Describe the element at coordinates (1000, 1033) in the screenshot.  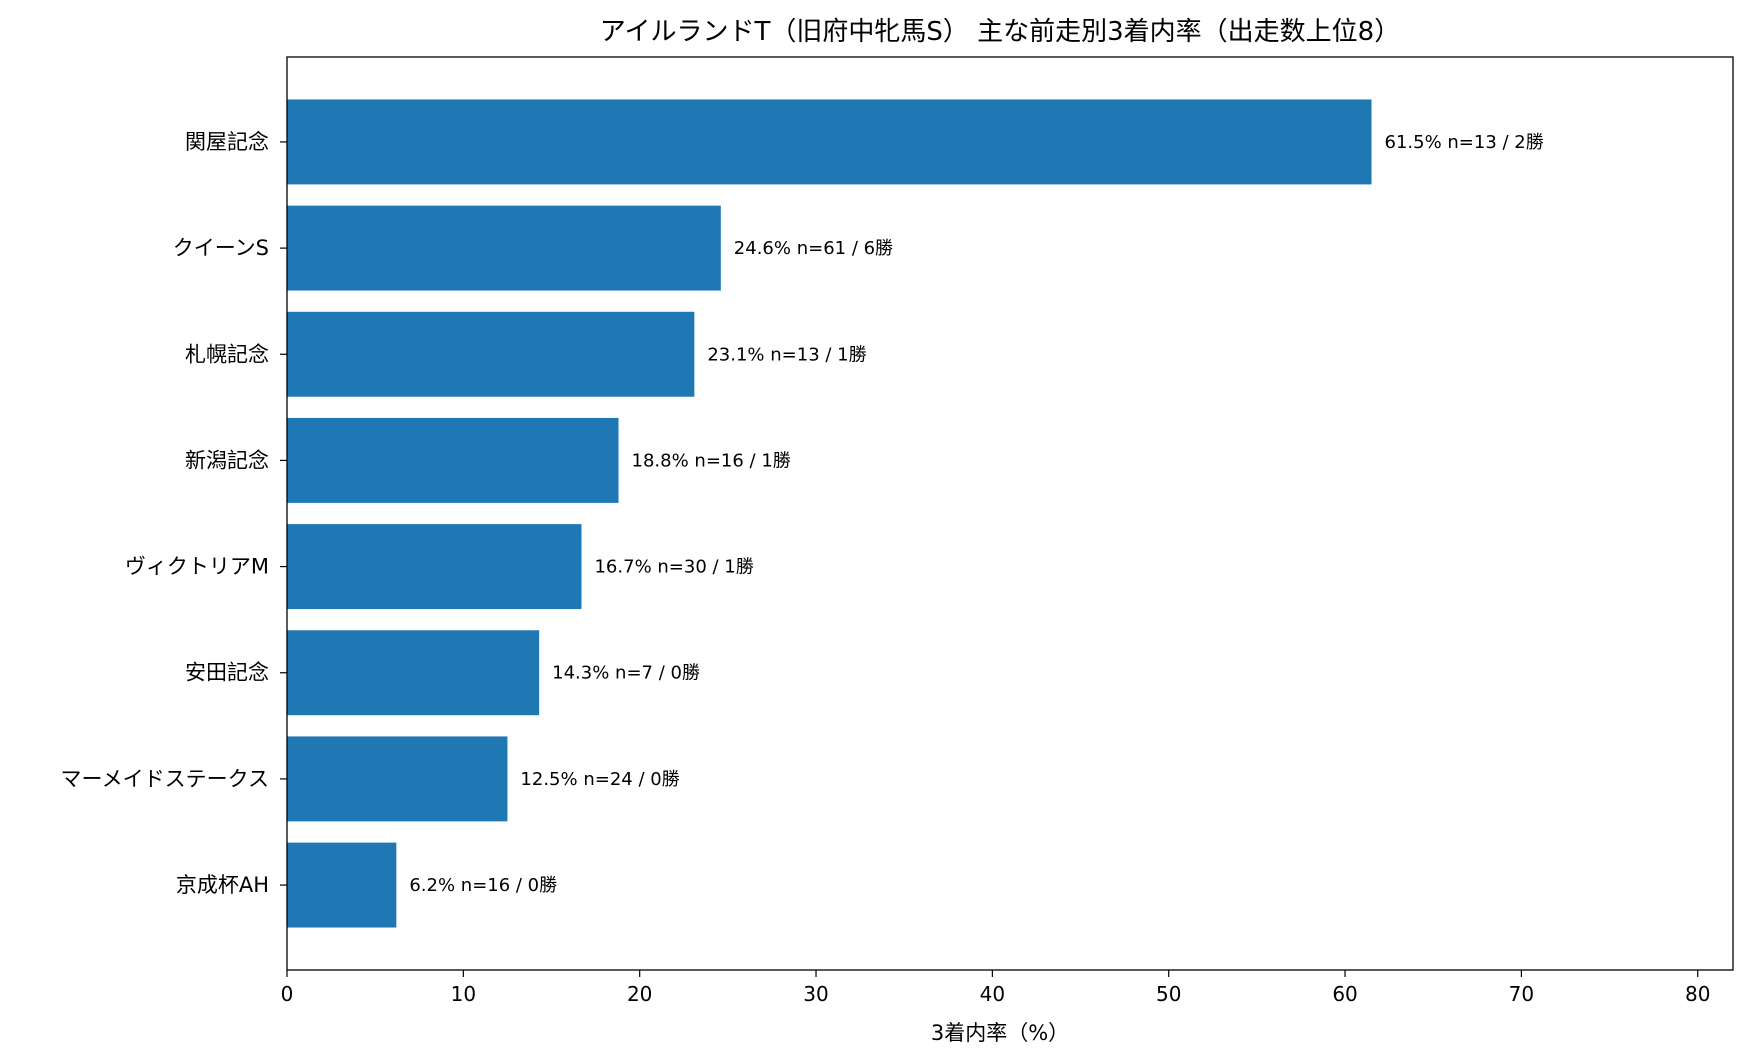
I see `x-axis-label: 3着内率（%）` at that location.